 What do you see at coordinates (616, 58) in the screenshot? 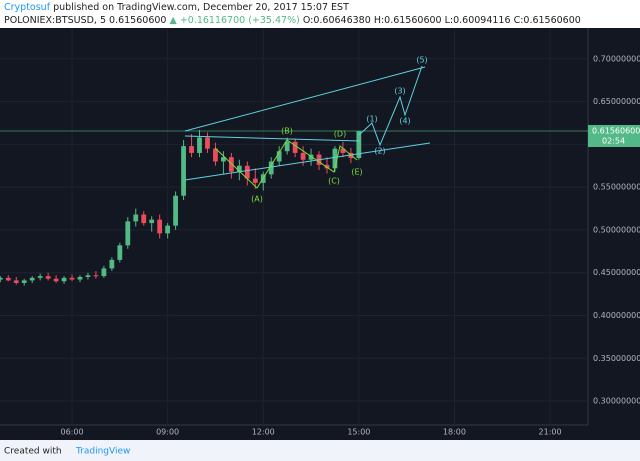
I see `y-tick-label: 0.70000000` at bounding box center [616, 58].